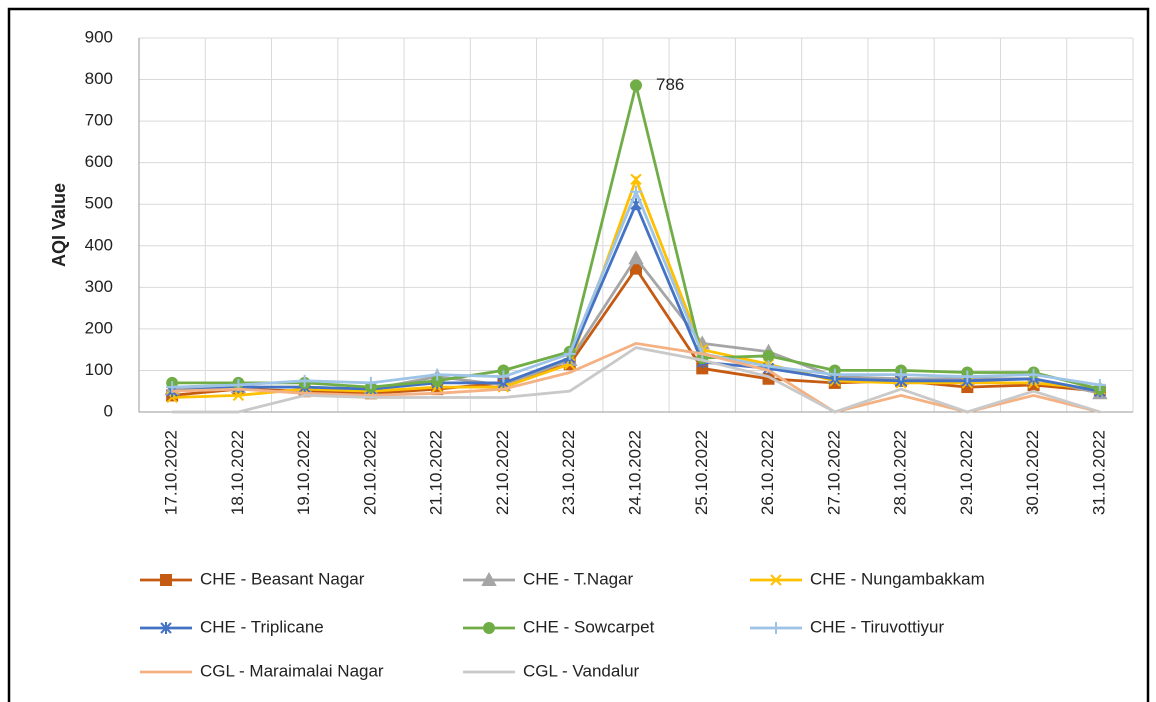 Image resolution: width=1156 pixels, height=702 pixels. I want to click on y-tick-label: 100, so click(99, 369).